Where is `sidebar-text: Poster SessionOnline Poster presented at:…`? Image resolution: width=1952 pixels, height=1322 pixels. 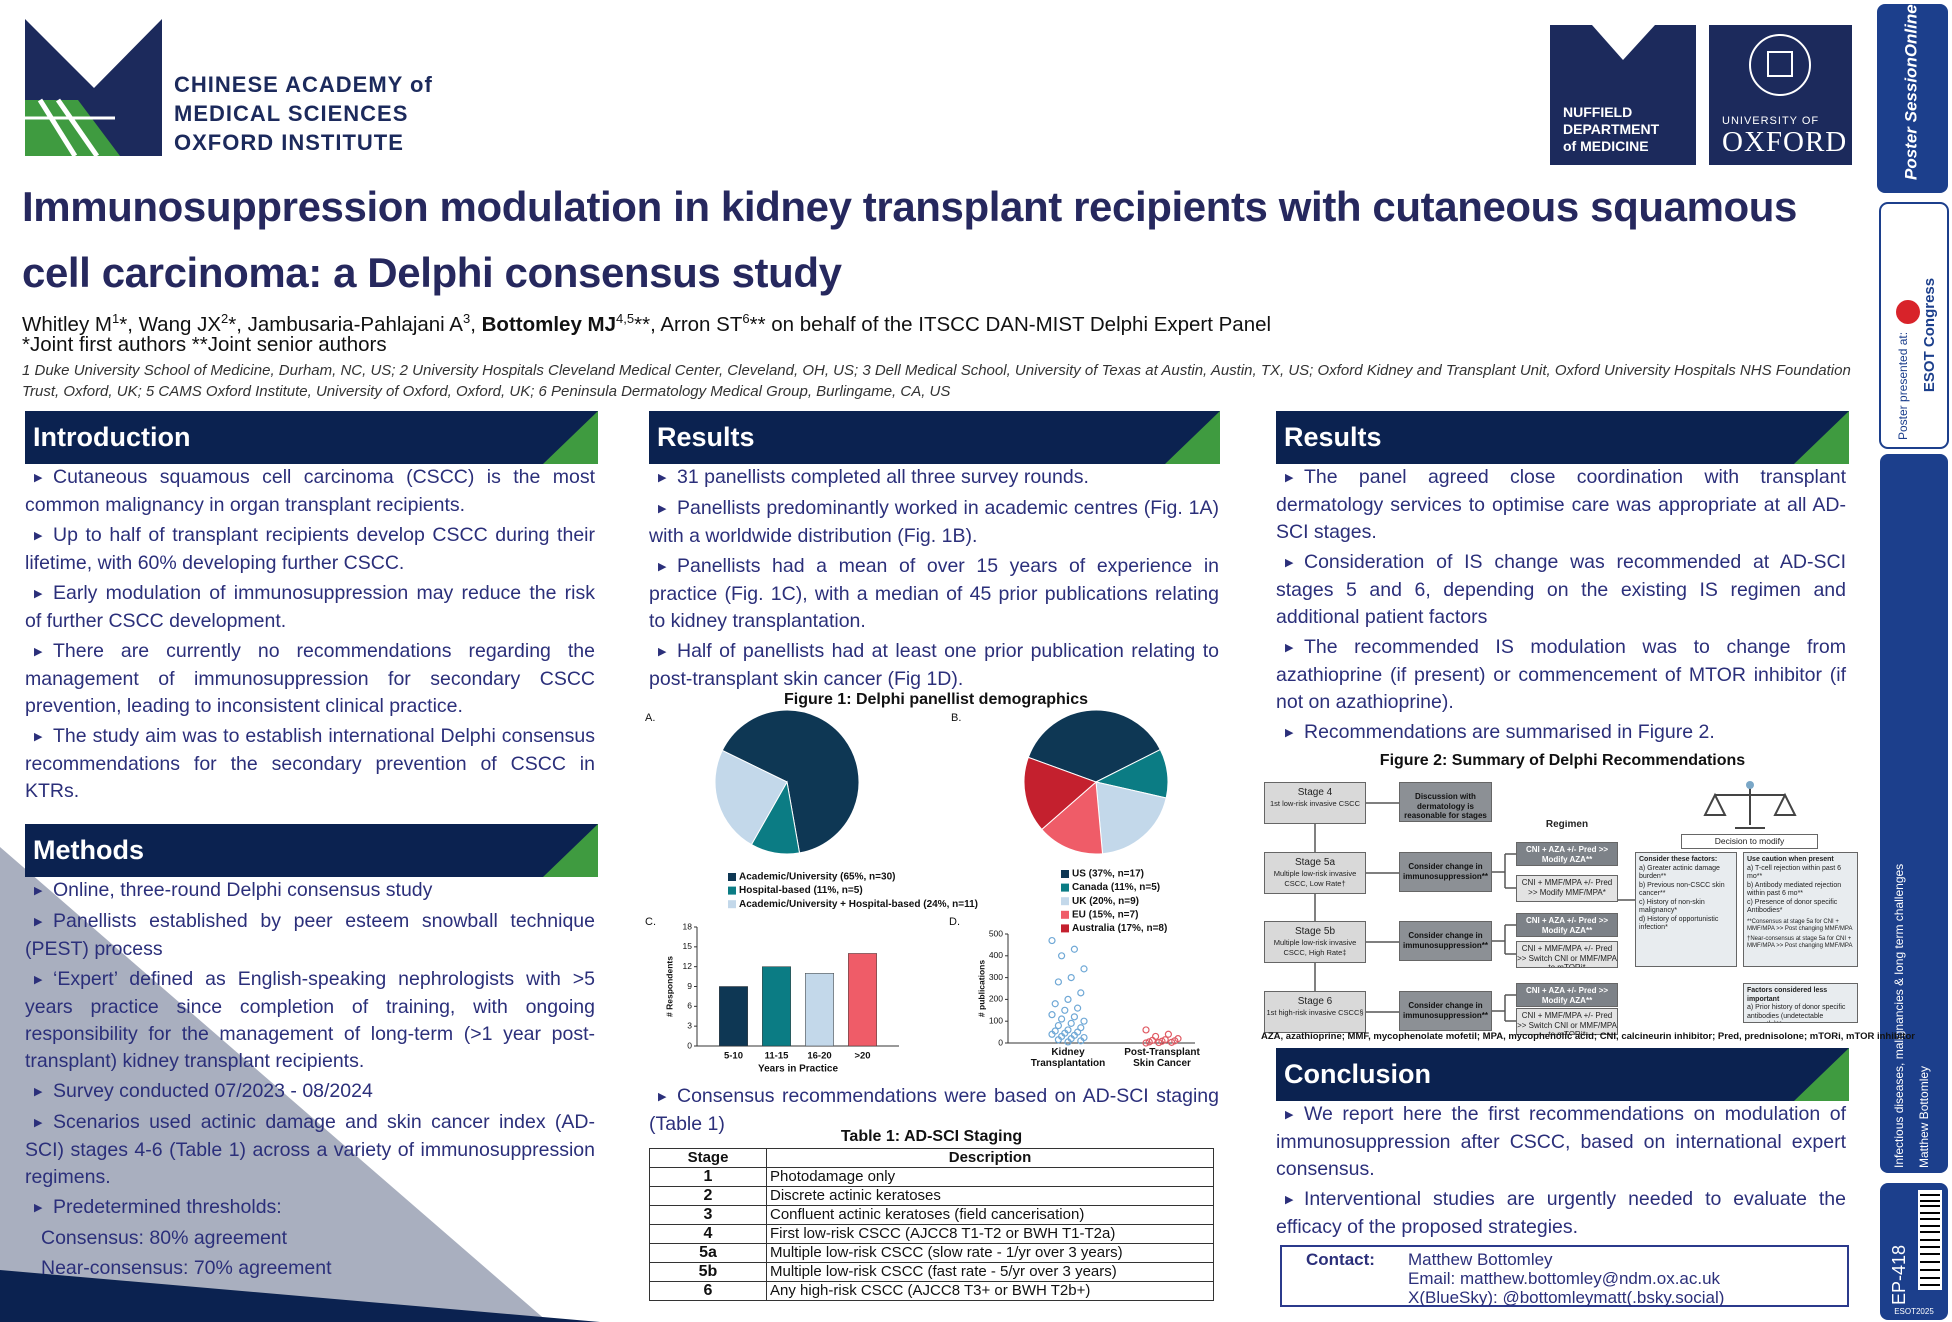
sidebar-text: Poster SessionOnline Poster presented at:… is located at coordinates (1913, 660).